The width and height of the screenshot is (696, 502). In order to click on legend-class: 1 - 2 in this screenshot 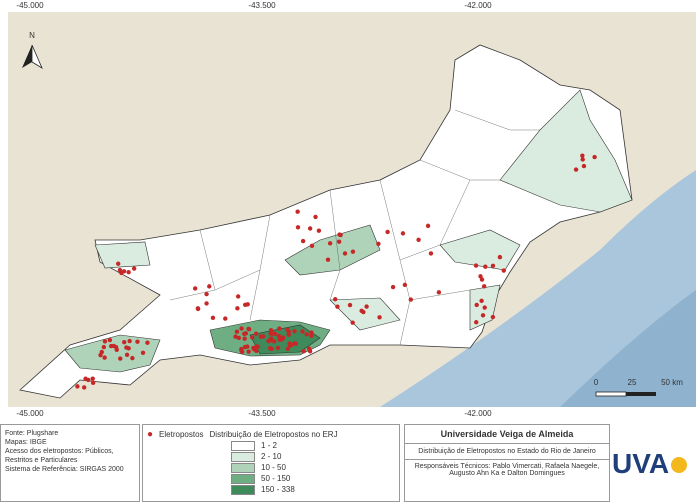, I will do `click(313, 445)`.